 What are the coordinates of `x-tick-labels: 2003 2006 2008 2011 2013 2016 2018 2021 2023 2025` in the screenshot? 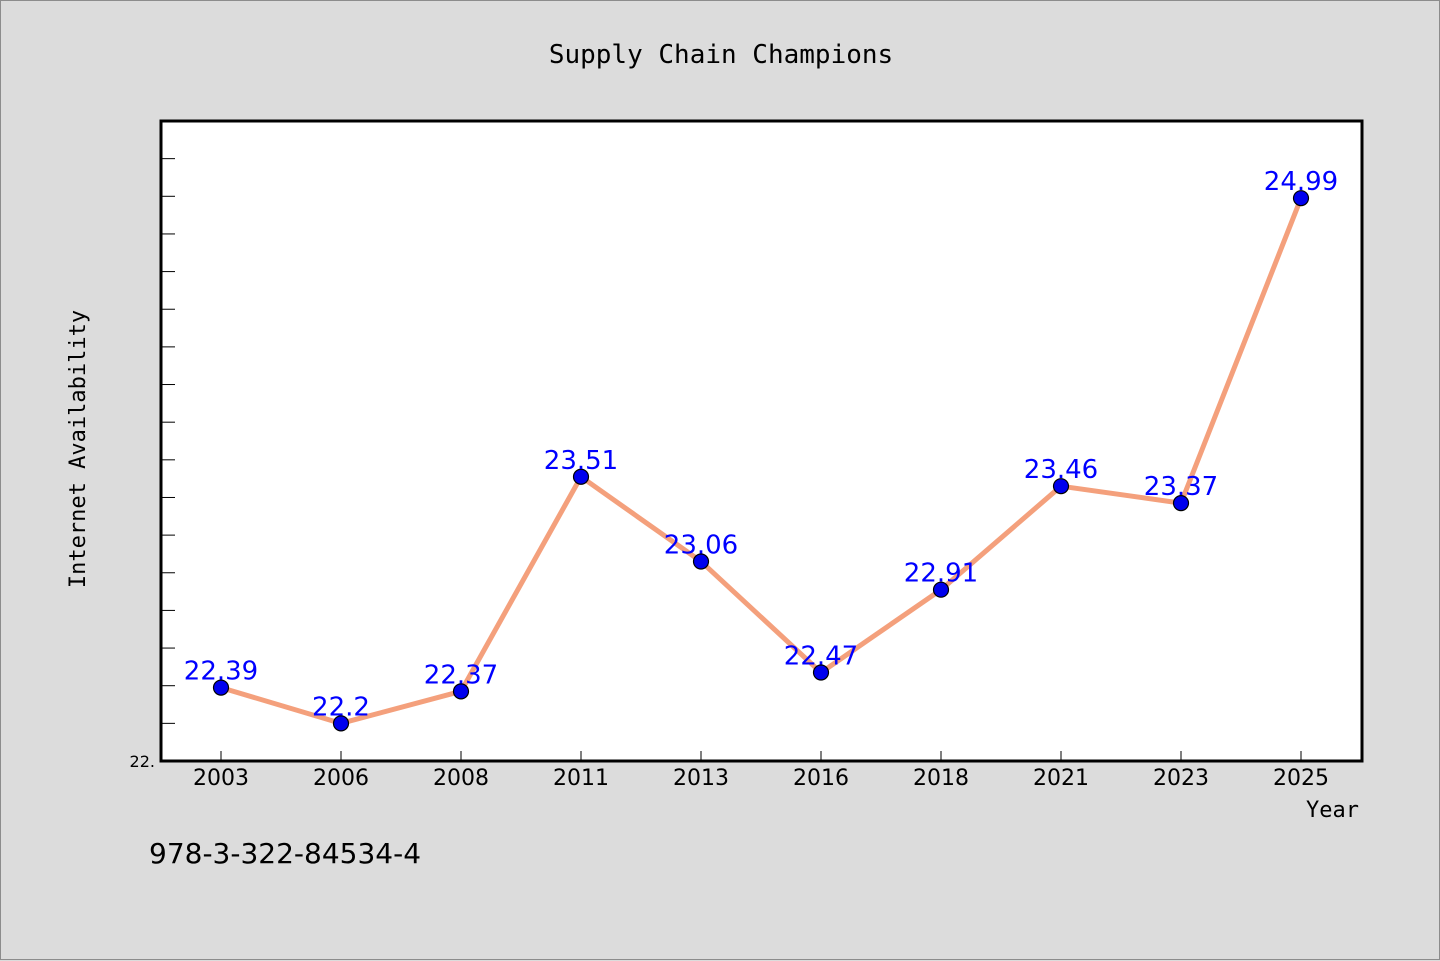 It's located at (761, 778).